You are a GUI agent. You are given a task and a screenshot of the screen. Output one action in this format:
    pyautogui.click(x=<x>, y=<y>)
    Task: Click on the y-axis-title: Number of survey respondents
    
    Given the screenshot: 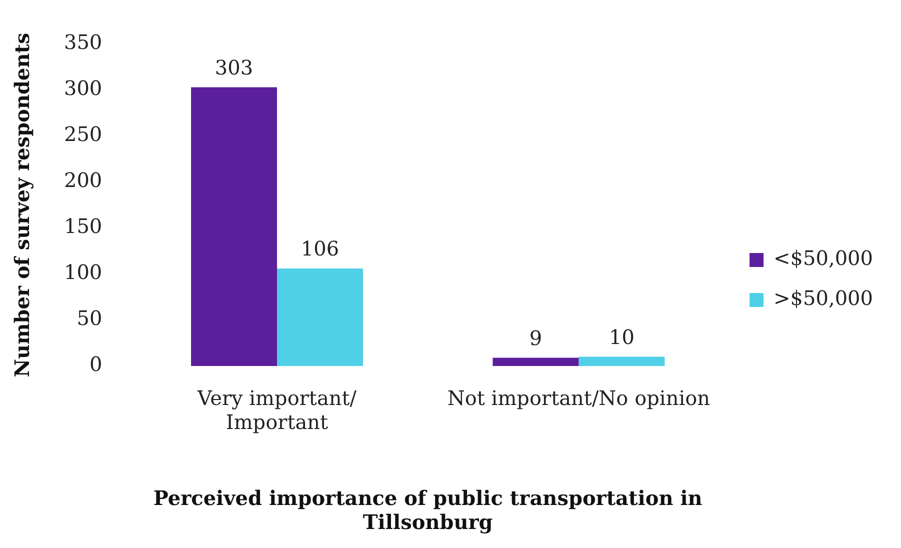 What is the action you would take?
    pyautogui.click(x=22, y=205)
    